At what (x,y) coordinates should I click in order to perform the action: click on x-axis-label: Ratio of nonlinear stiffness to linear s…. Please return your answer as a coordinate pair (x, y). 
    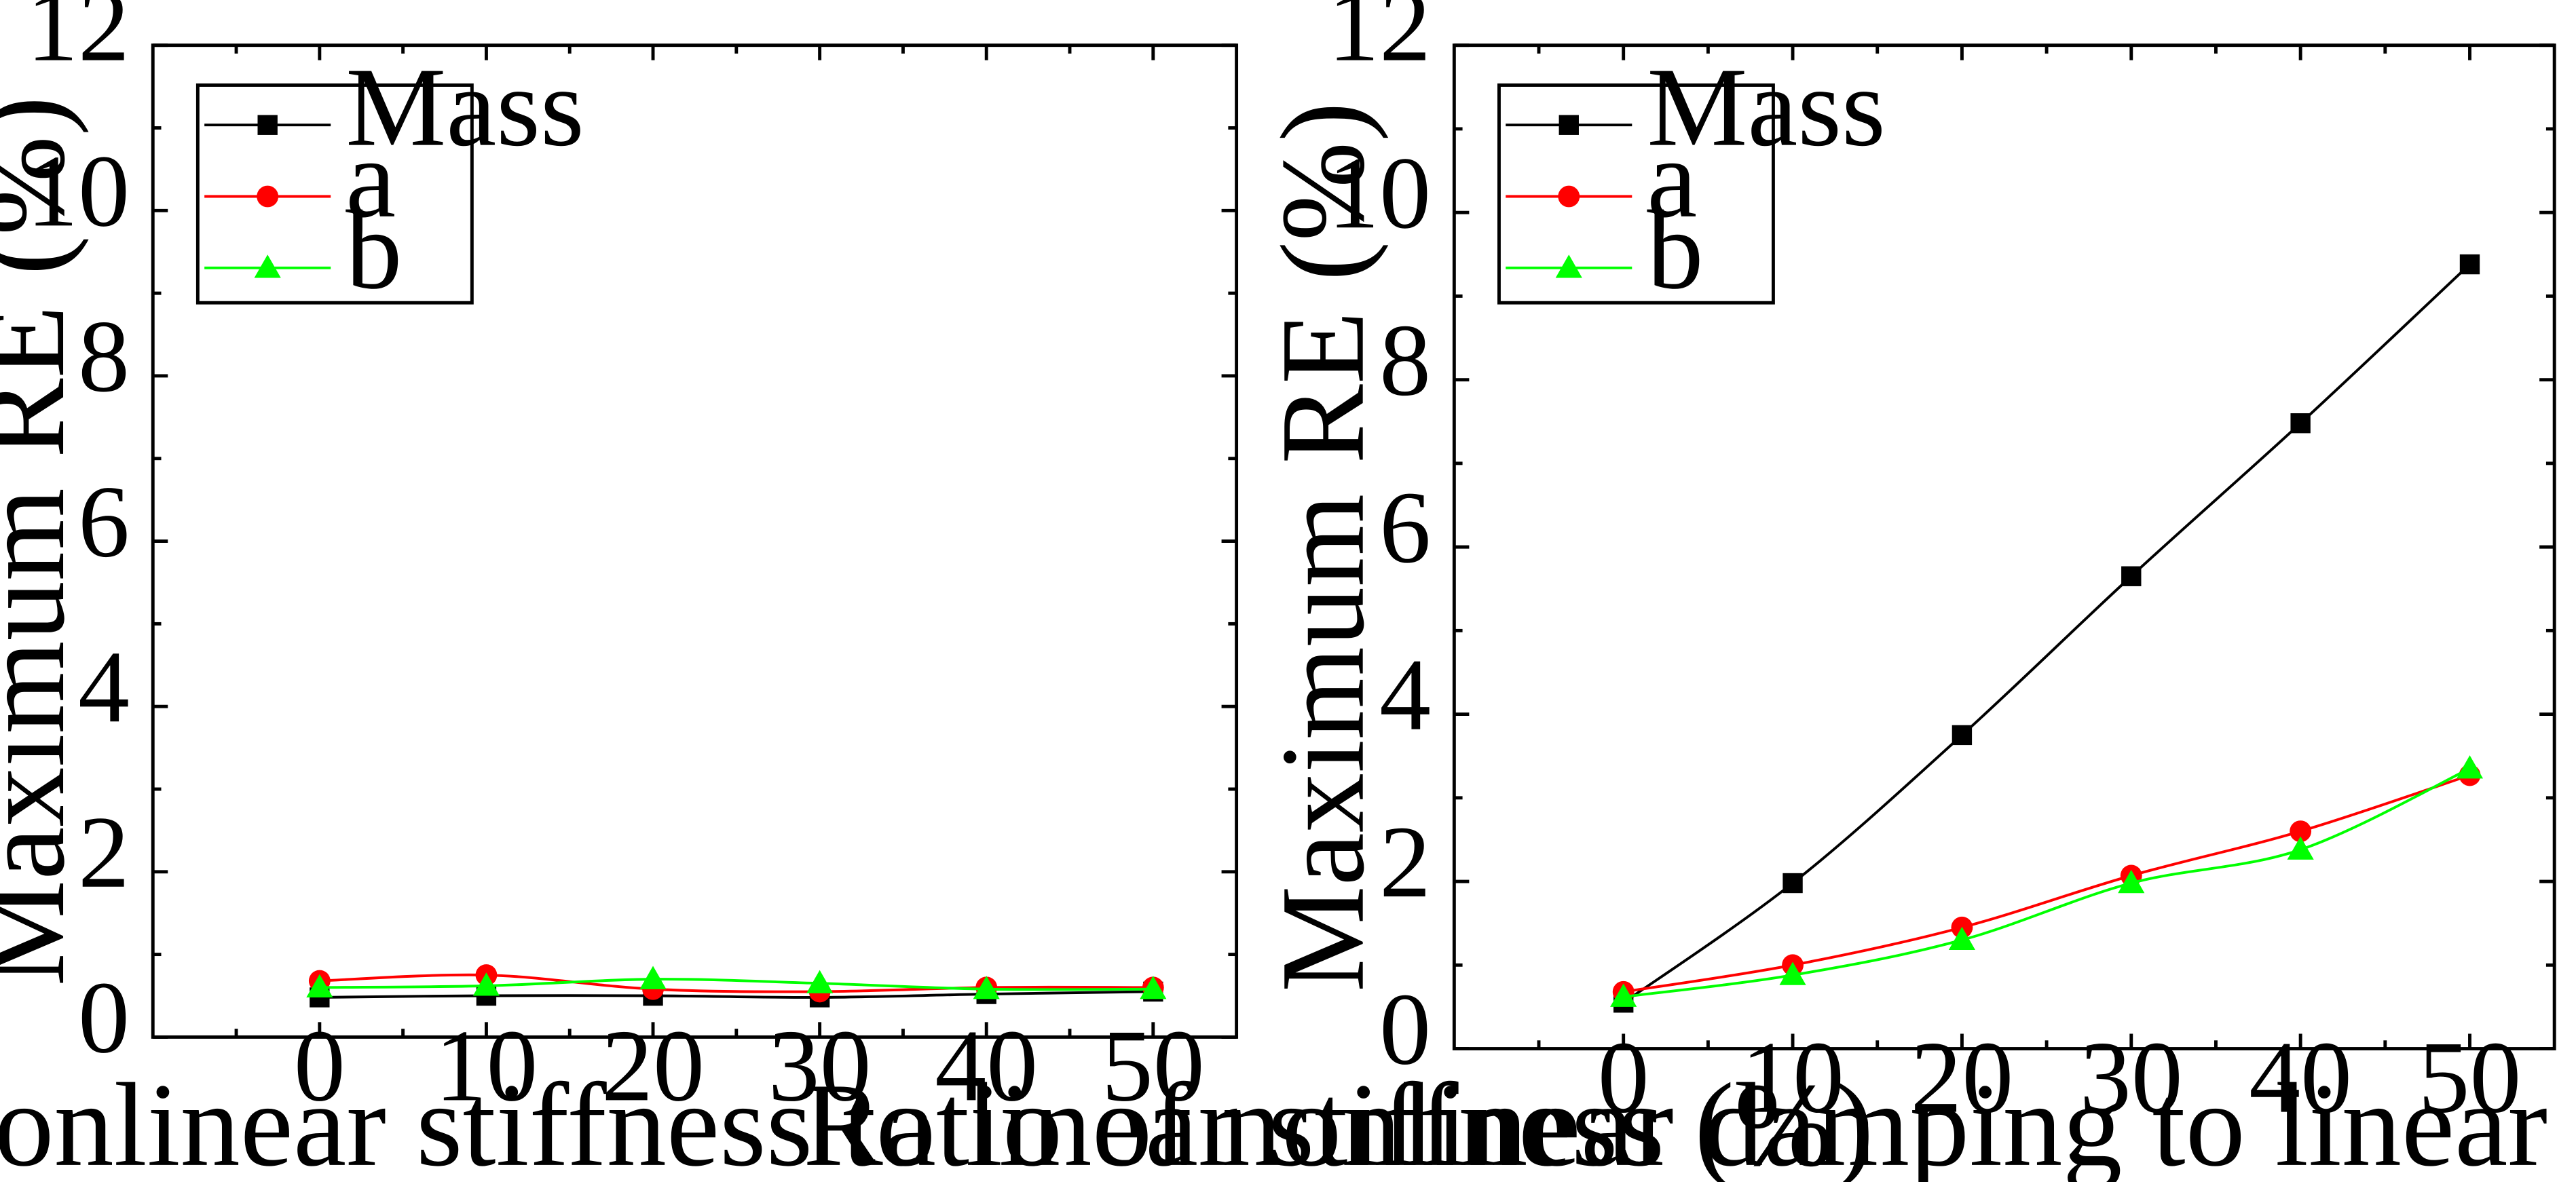
    Looking at the image, I should click on (937, 1120).